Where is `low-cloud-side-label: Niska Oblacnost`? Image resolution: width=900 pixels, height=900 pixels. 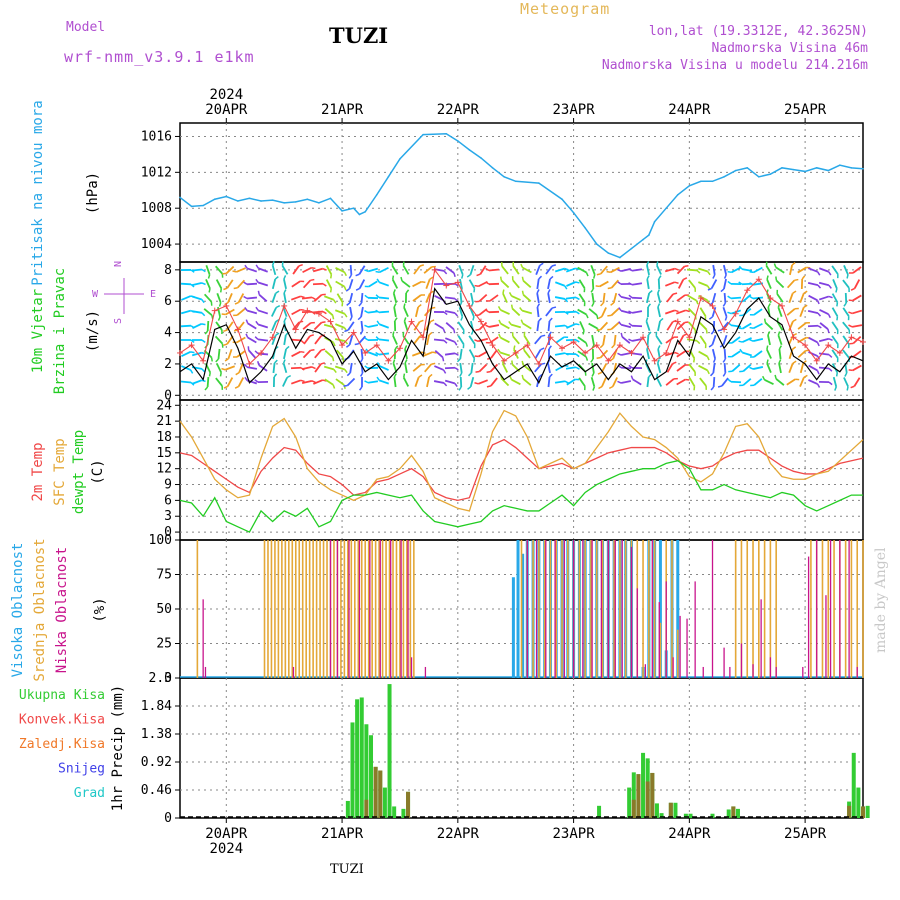
low-cloud-side-label: Niska Oblacnost is located at coordinates (62, 610).